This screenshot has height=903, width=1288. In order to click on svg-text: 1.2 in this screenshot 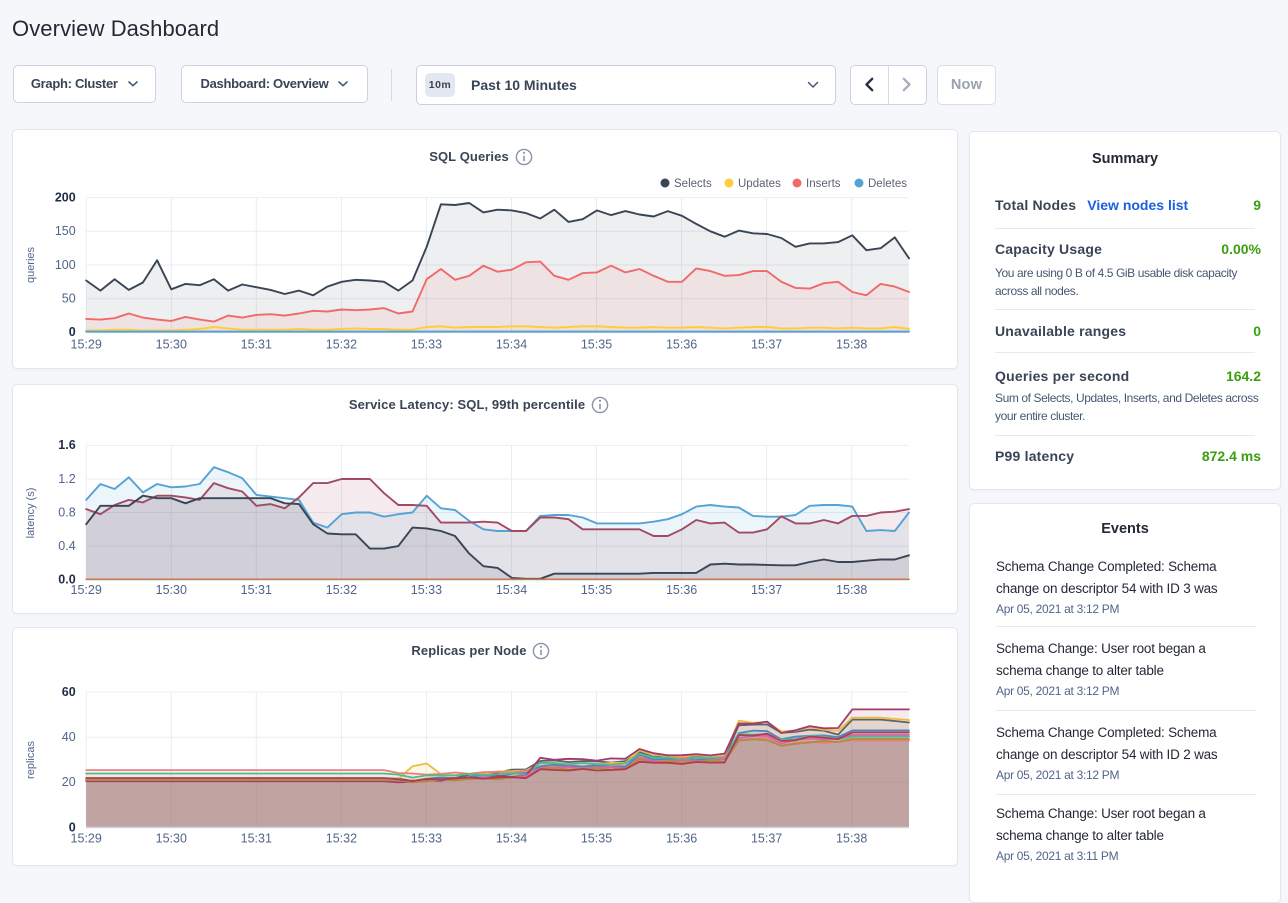, I will do `click(66, 479)`.